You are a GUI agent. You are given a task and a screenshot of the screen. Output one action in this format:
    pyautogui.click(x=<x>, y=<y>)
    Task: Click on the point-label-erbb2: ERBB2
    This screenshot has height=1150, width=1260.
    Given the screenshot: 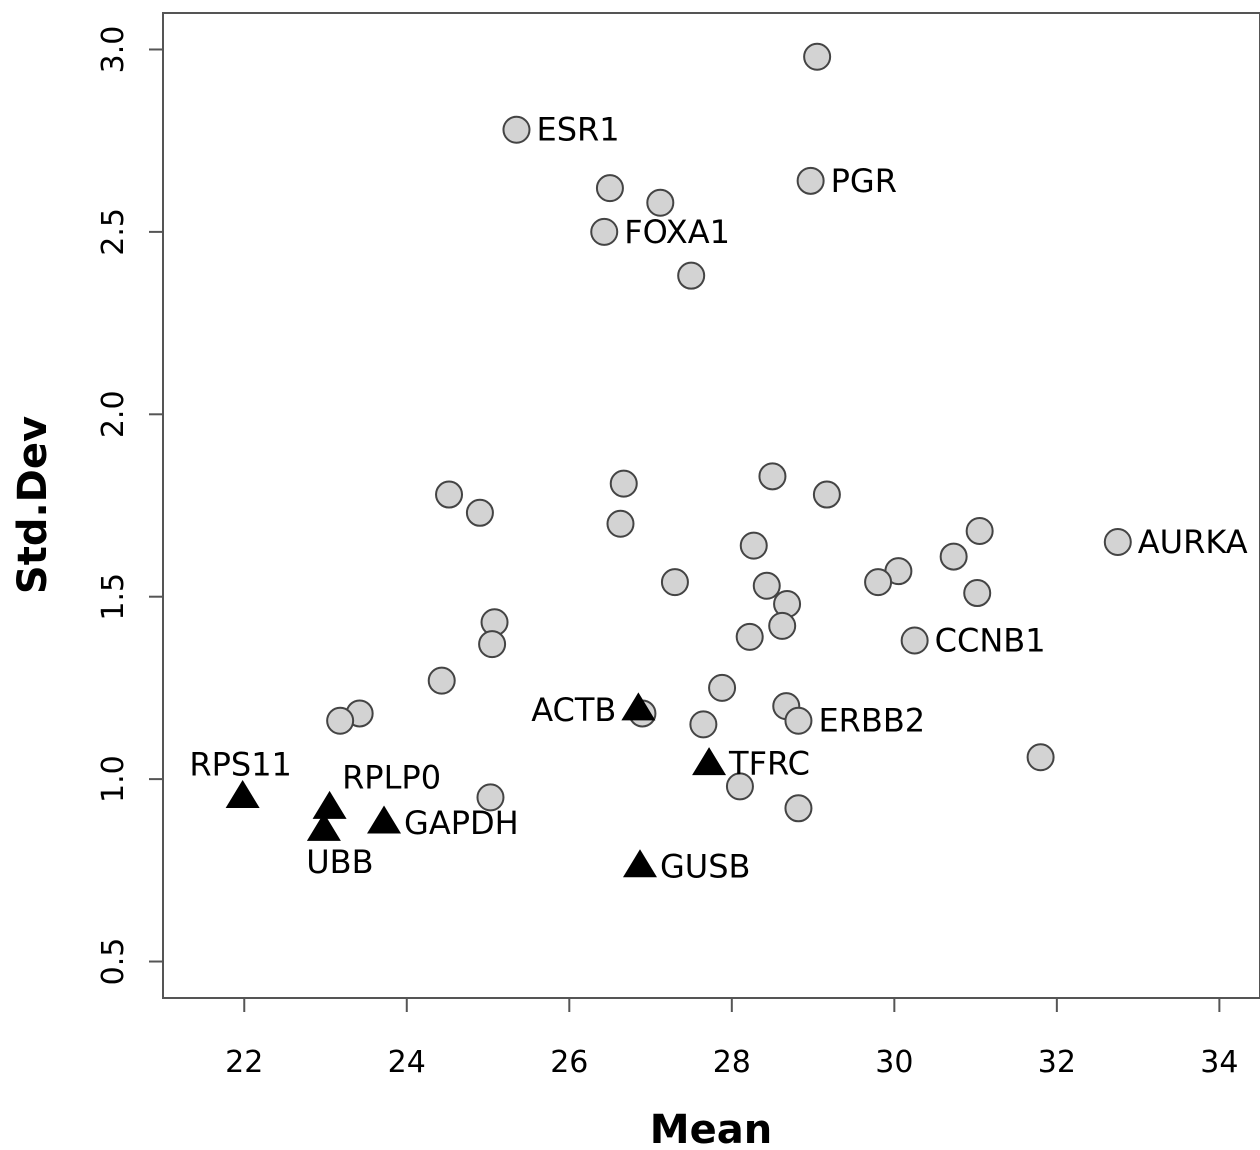 What is the action you would take?
    pyautogui.click(x=871, y=721)
    